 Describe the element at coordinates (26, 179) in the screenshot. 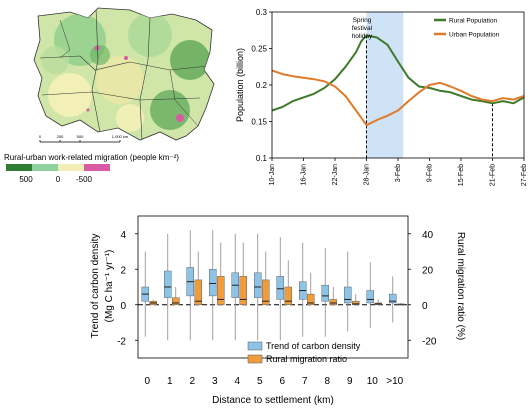

I see `legend-label-500: 500` at that location.